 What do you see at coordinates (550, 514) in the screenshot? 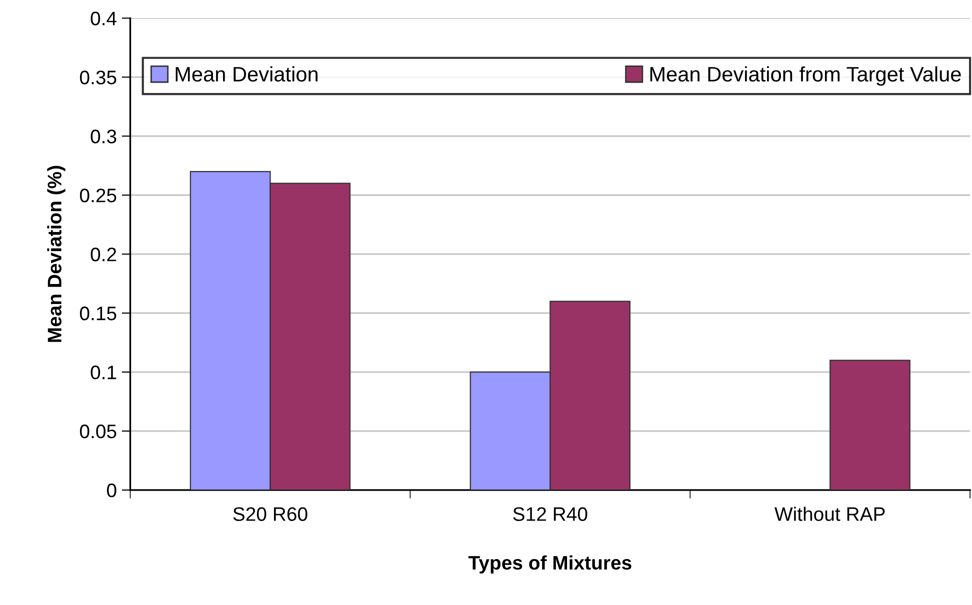
I see `x-tick-label: S12 R40` at bounding box center [550, 514].